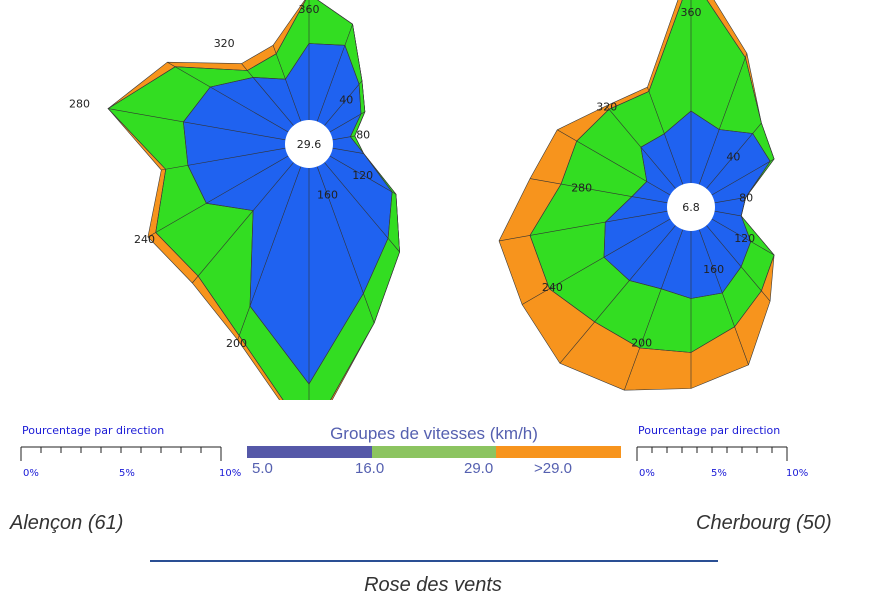 Image resolution: width=872 pixels, height=597 pixels. Describe the element at coordinates (647, 473) in the screenshot. I see `scale-right-label-0: 0%` at that location.